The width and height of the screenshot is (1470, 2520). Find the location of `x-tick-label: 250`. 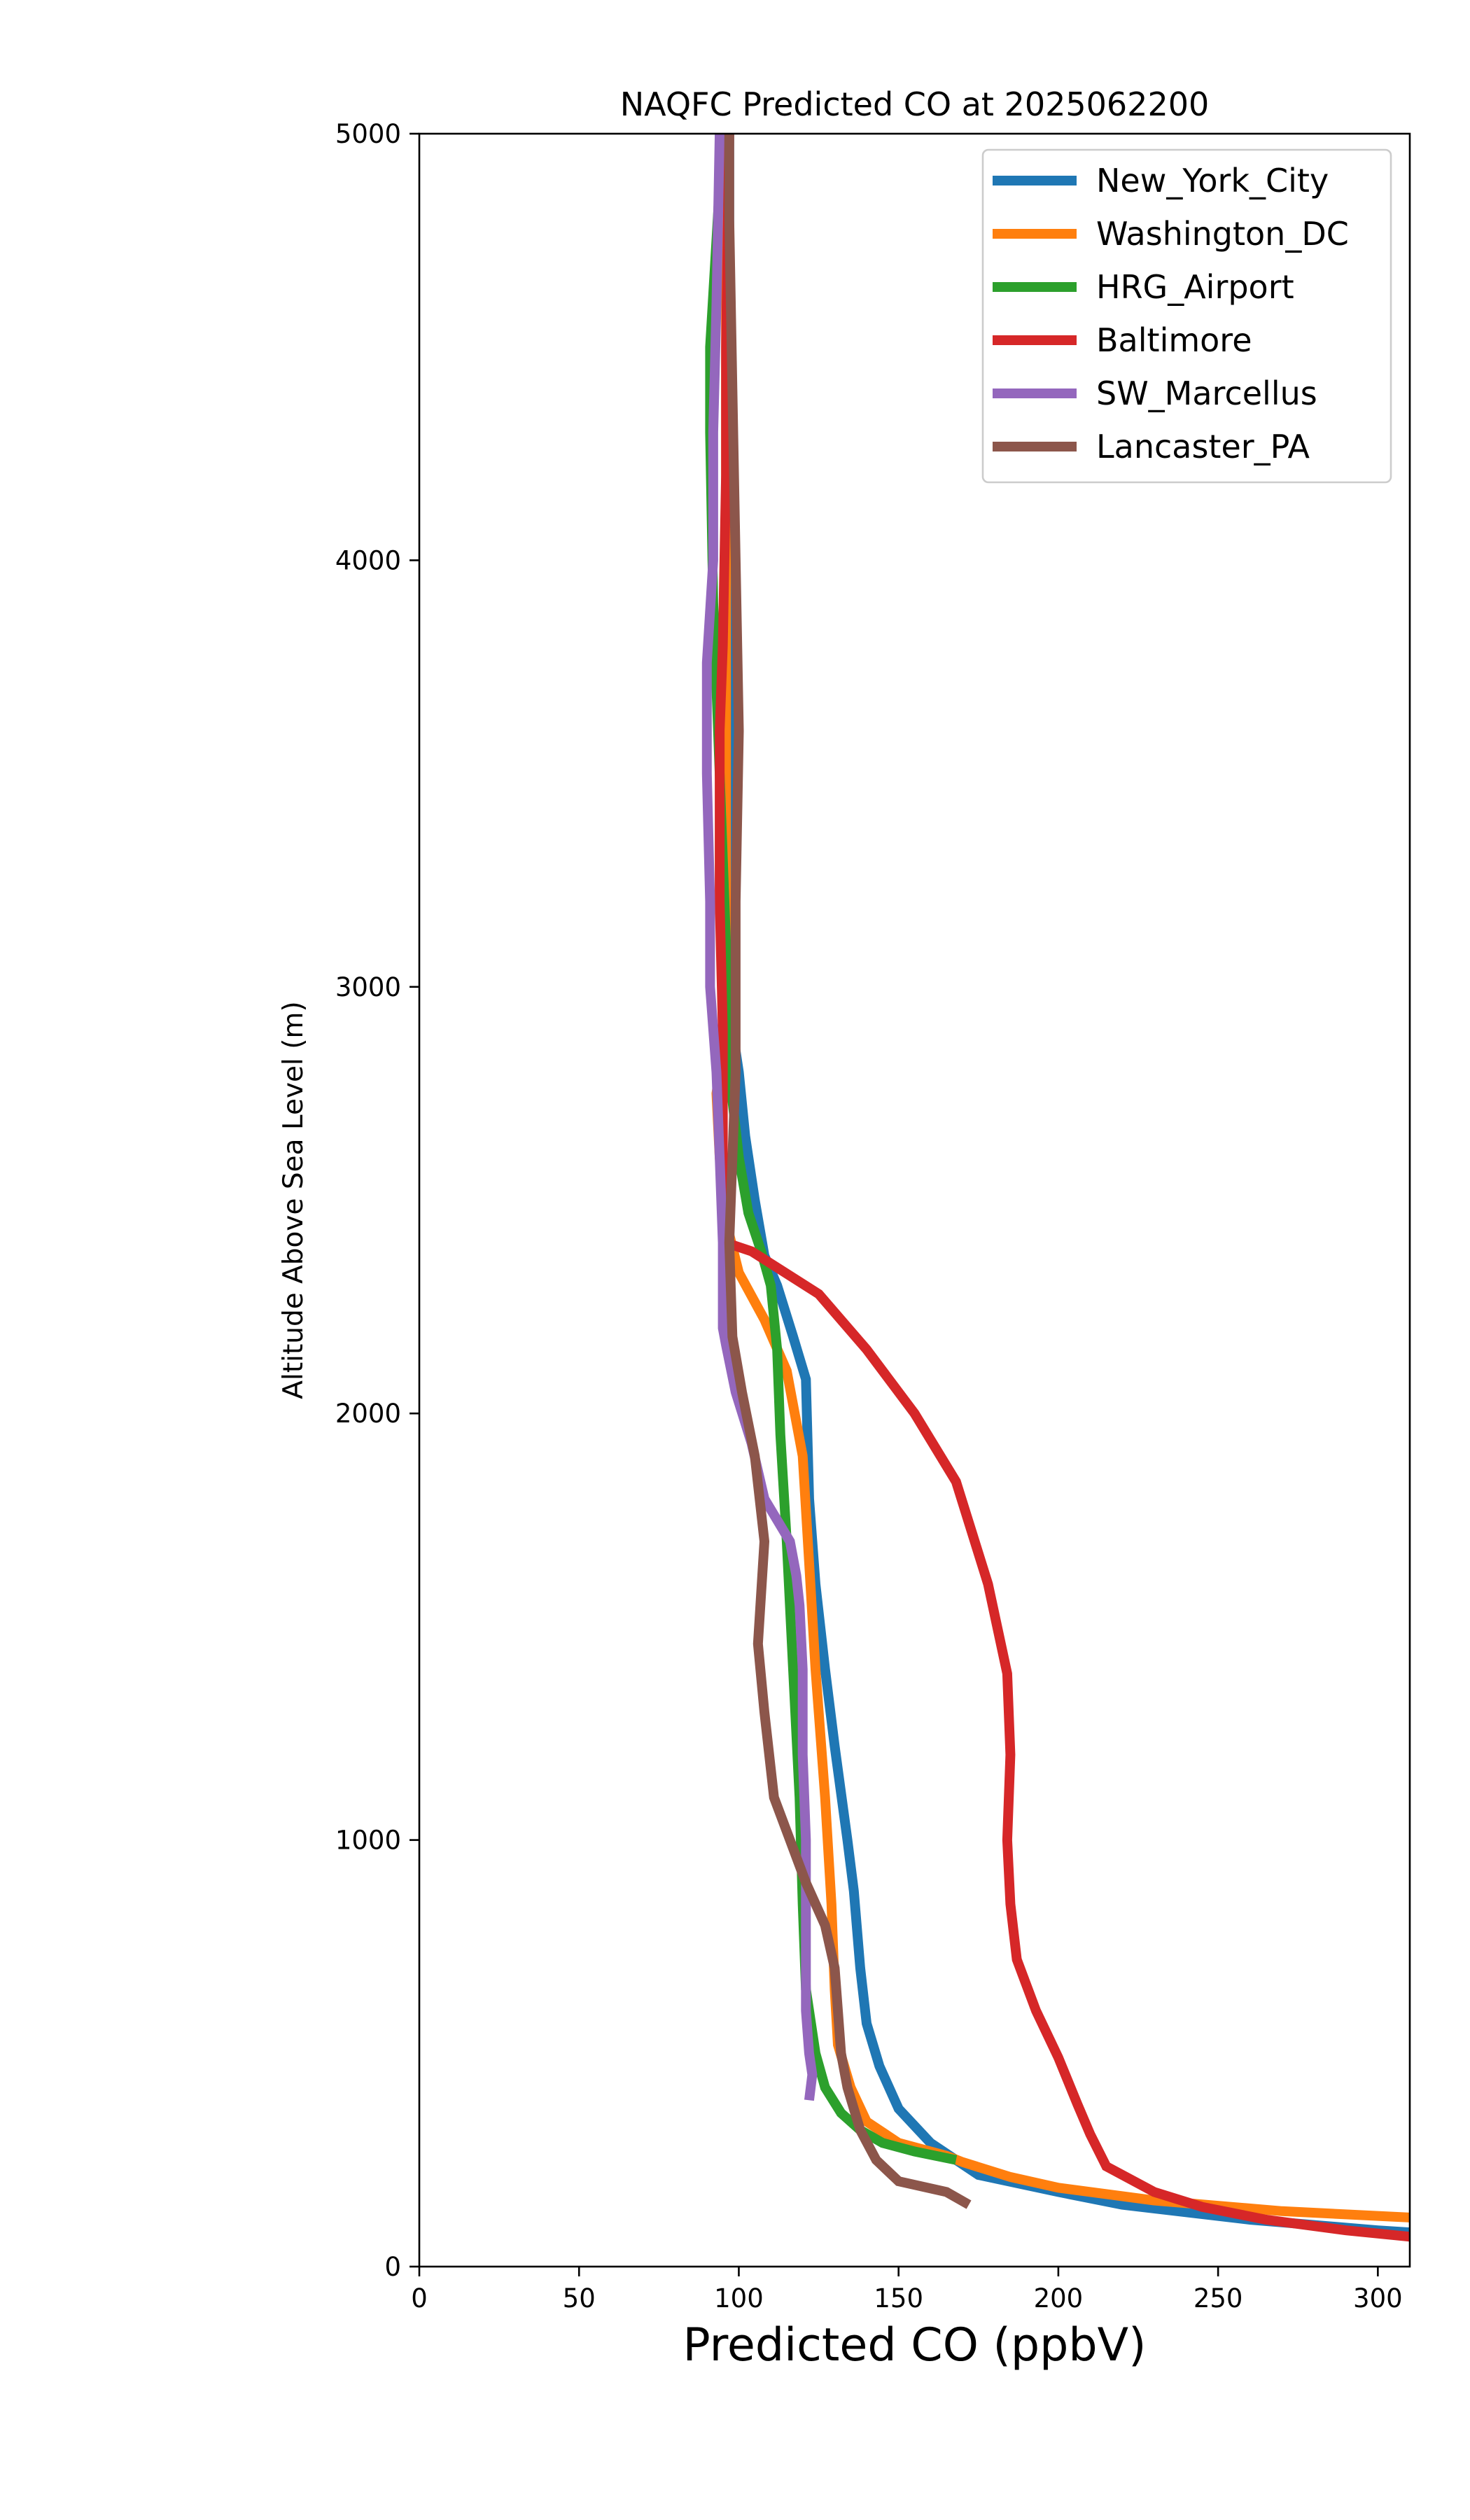

x-tick-label: 250 is located at coordinates (1218, 2298).